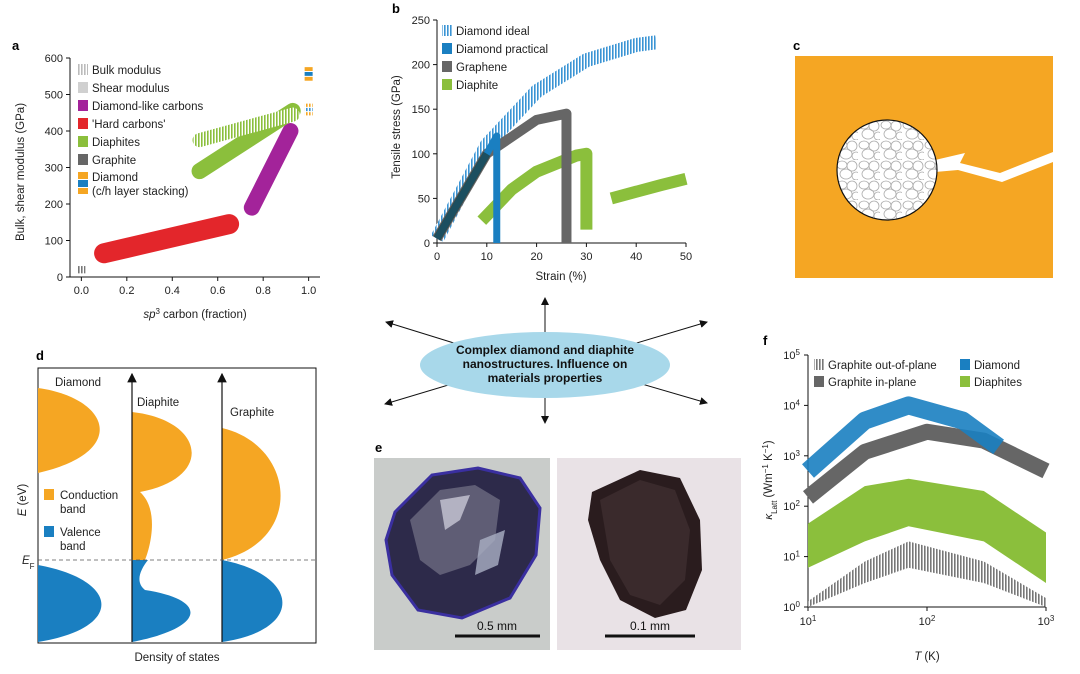  I want to click on legend-diaphite: Diaphite, so click(477, 86).